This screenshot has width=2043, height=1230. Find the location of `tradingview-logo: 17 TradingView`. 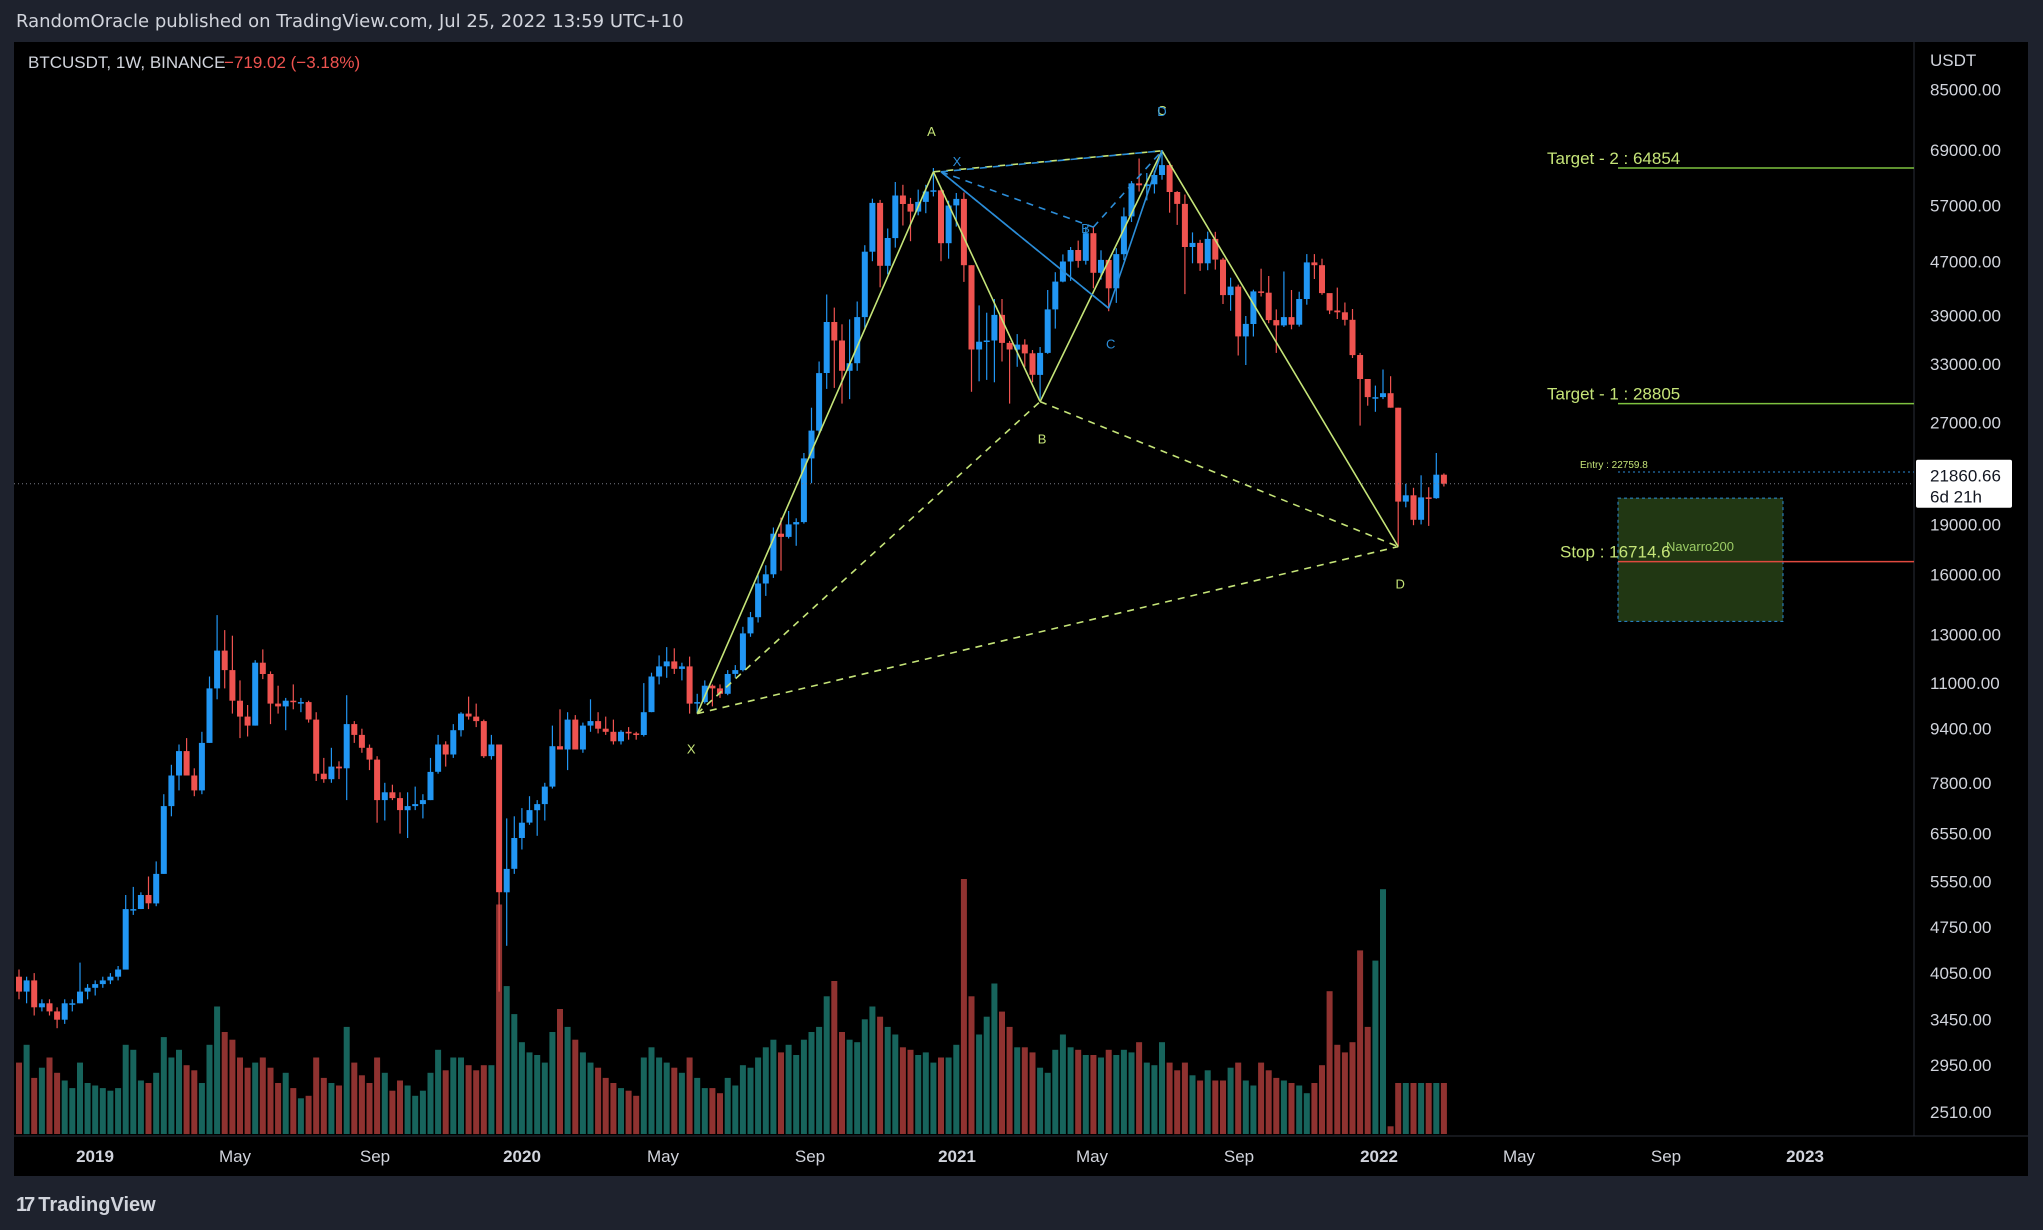

tradingview-logo: 17 TradingView is located at coordinates (86, 1205).